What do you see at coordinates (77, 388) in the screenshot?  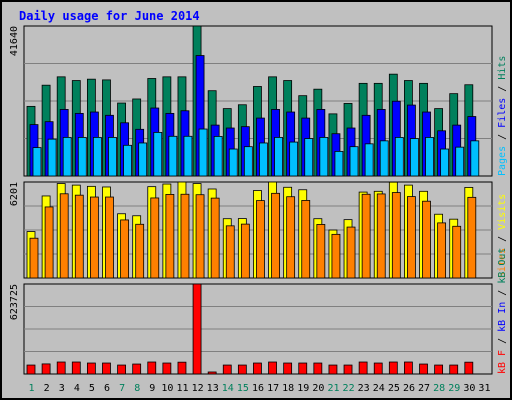 I see `x-tick-label: 4` at bounding box center [77, 388].